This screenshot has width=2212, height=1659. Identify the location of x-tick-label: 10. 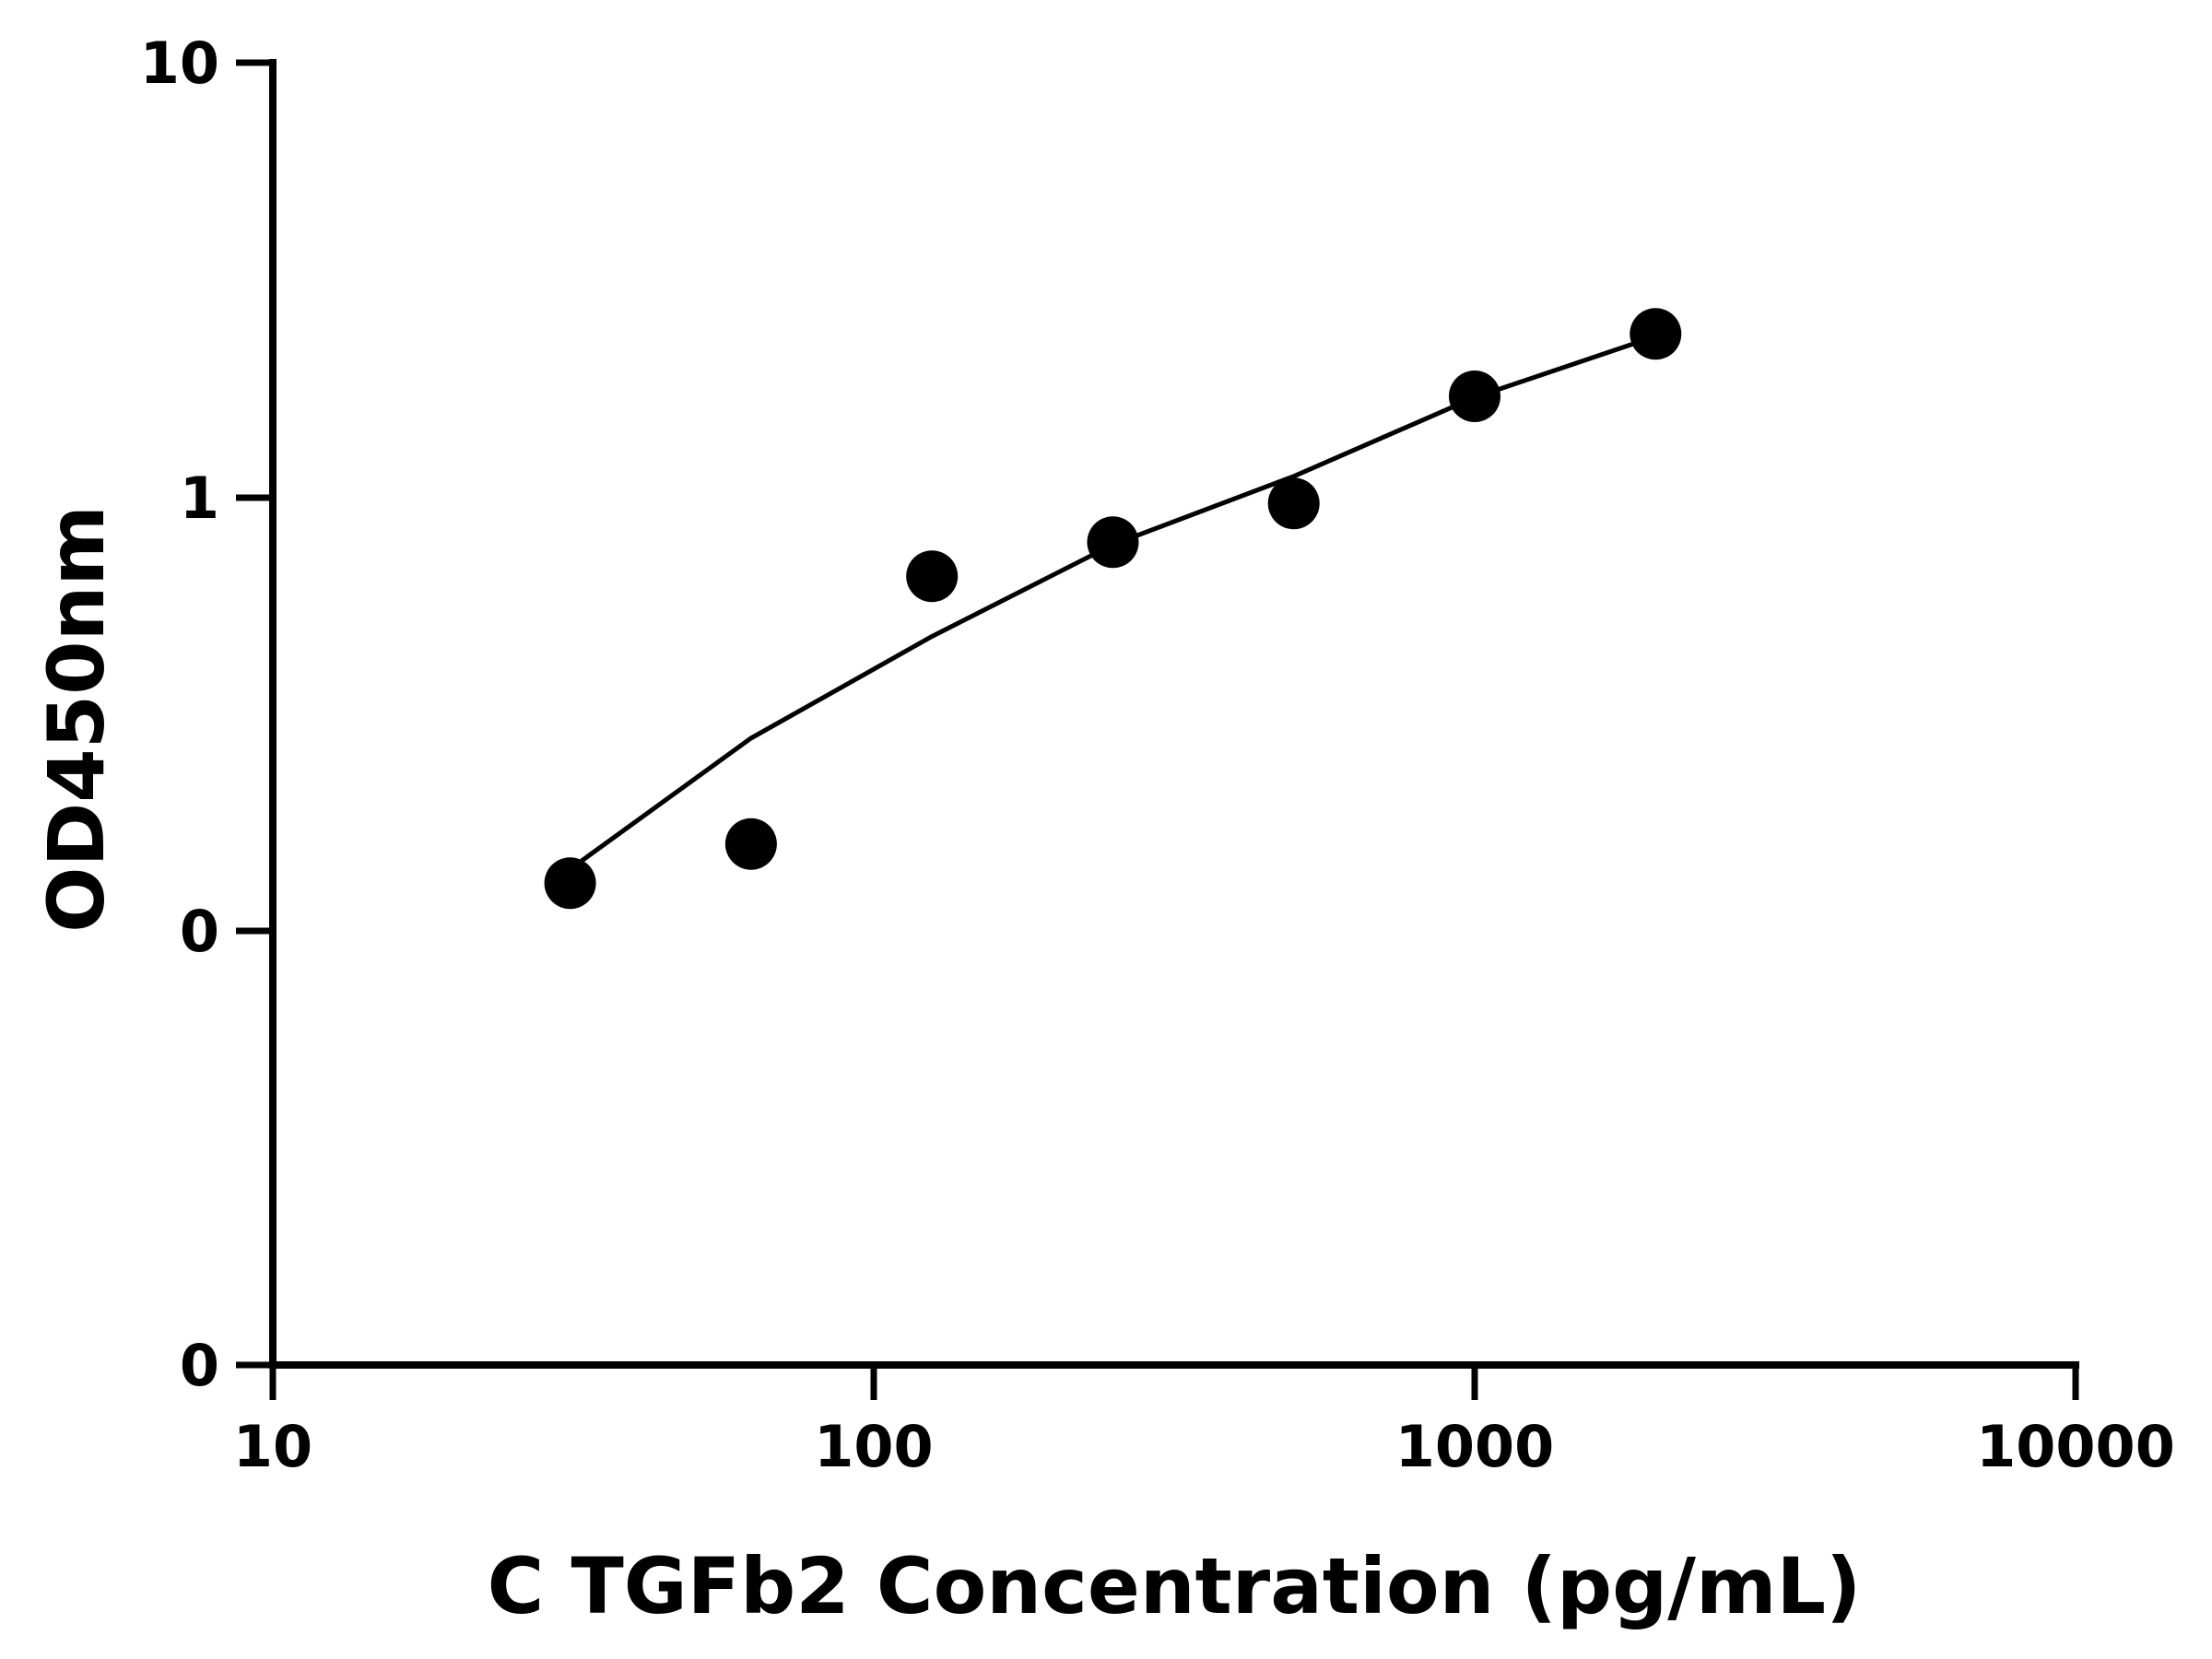
(272, 1446).